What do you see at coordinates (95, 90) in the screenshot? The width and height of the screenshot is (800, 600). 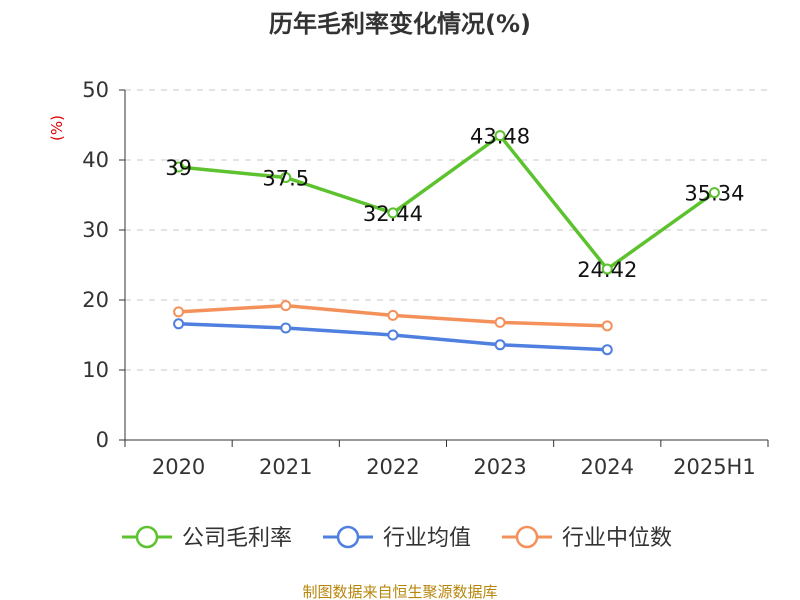 I see `y-tick-label: 50` at bounding box center [95, 90].